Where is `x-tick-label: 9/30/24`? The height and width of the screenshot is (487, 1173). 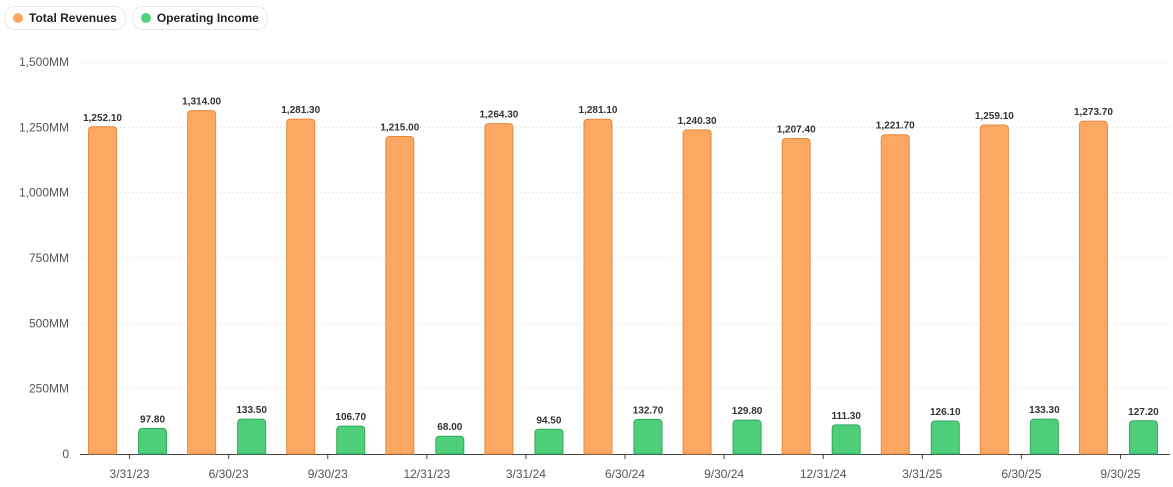 x-tick-label: 9/30/24 is located at coordinates (724, 474).